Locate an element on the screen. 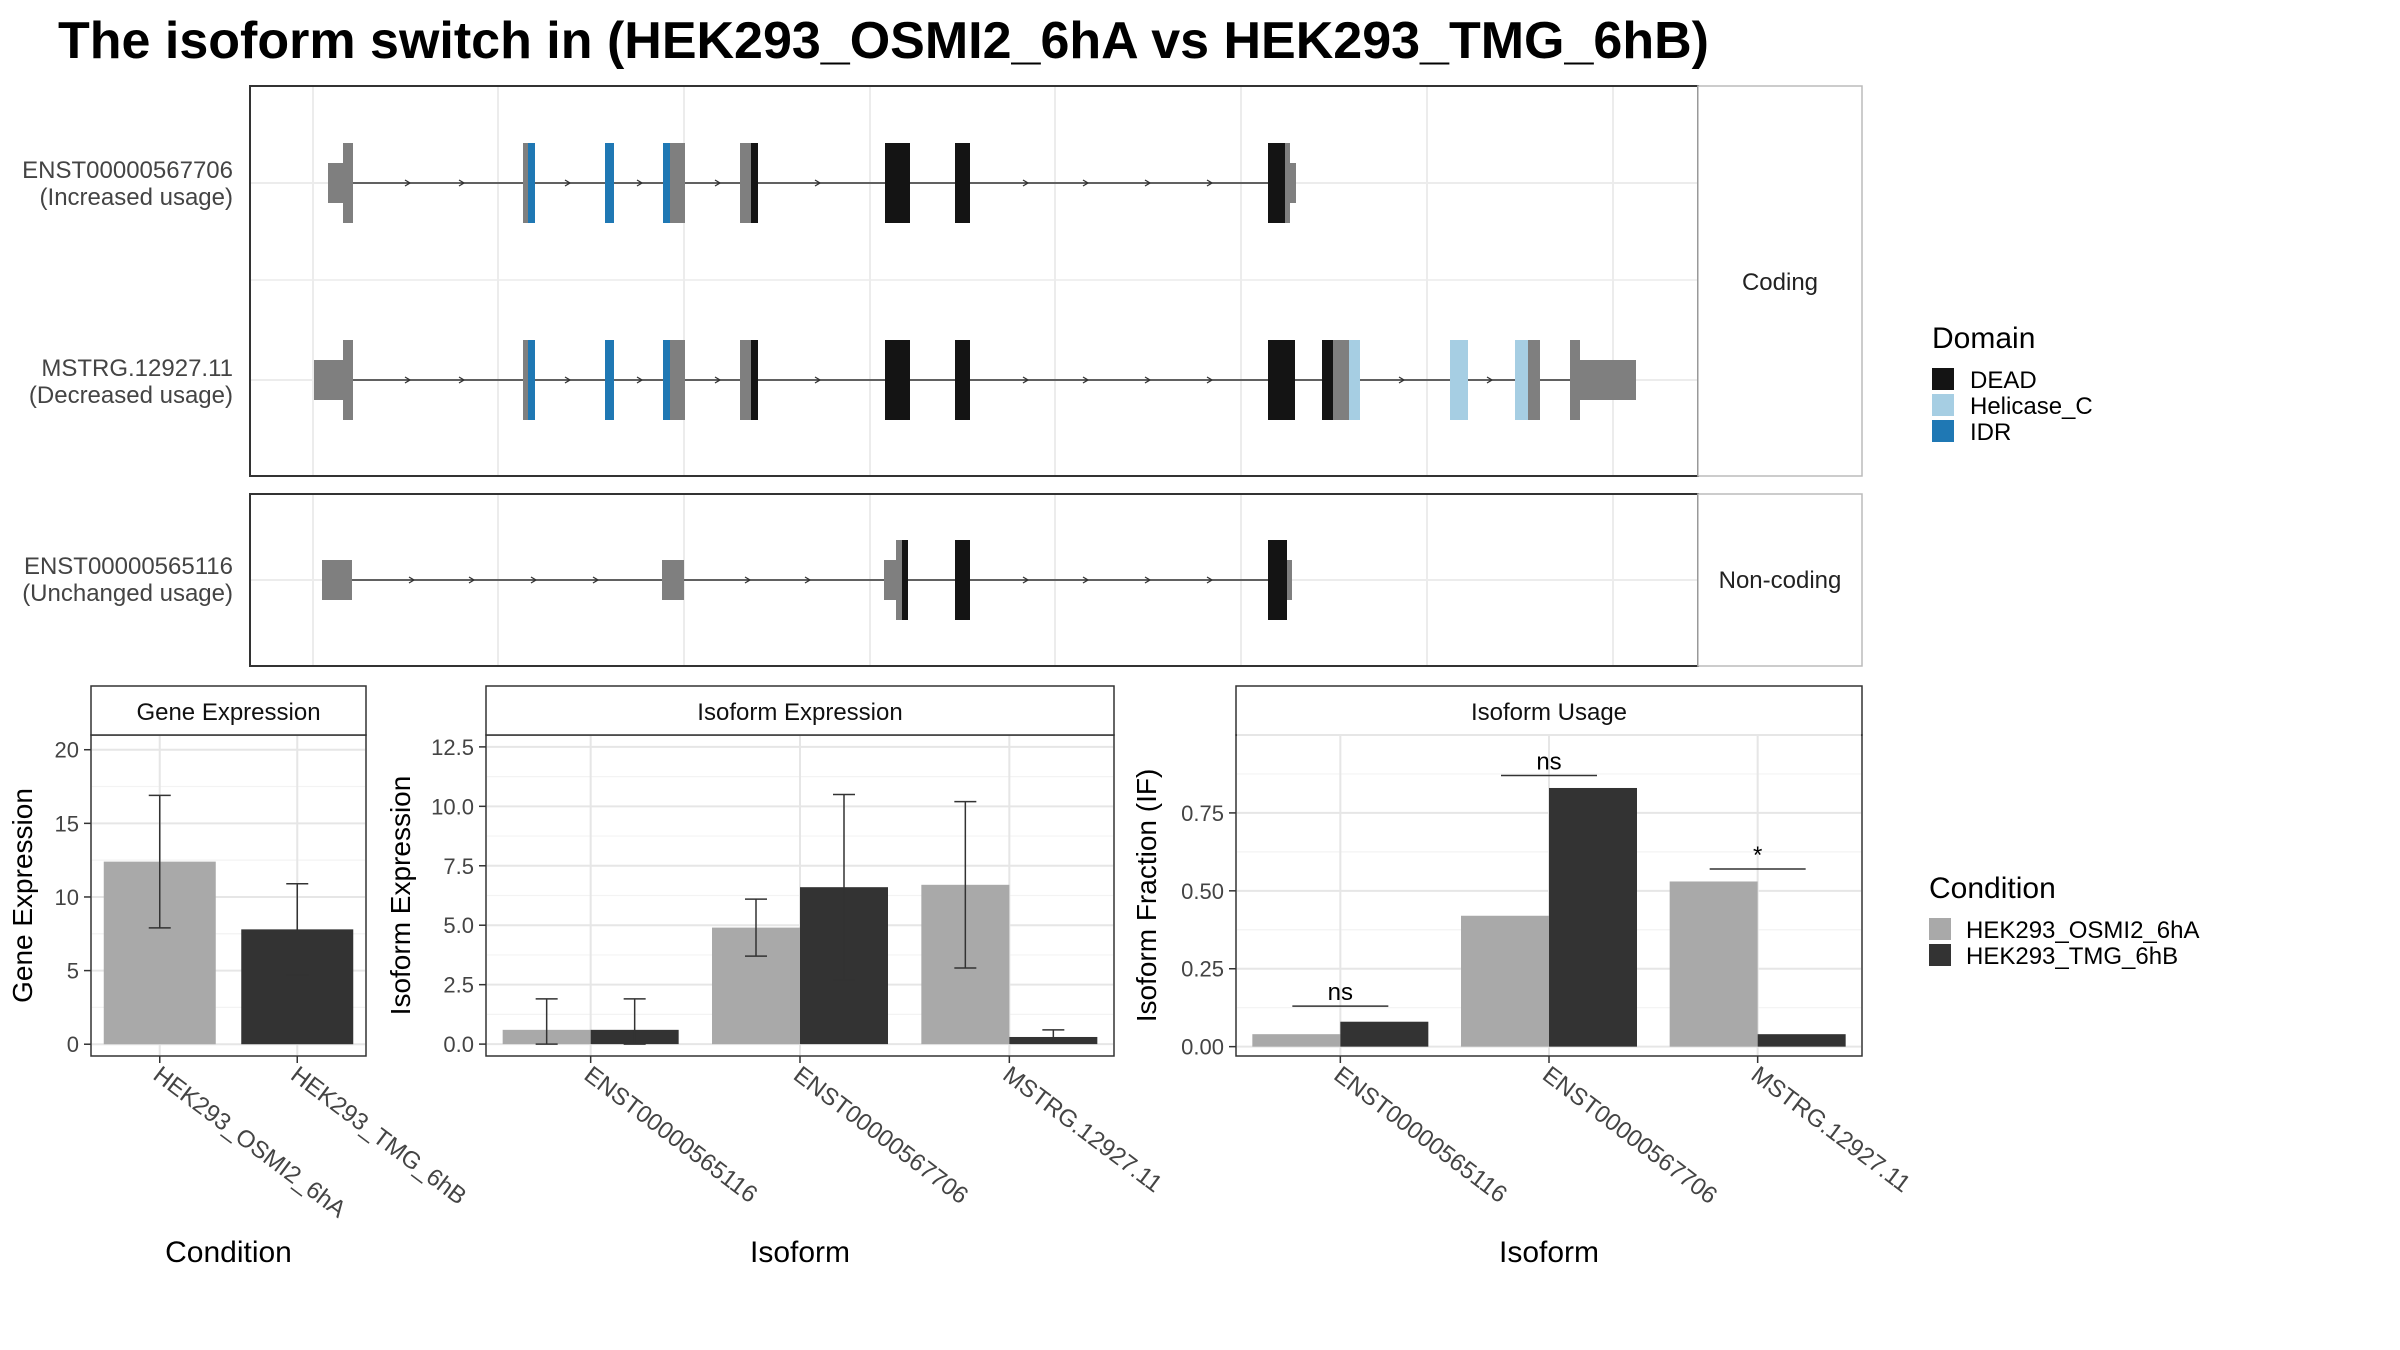 The image size is (2400, 1350). y-axis-label: Gene Expression is located at coordinates (22, 895).